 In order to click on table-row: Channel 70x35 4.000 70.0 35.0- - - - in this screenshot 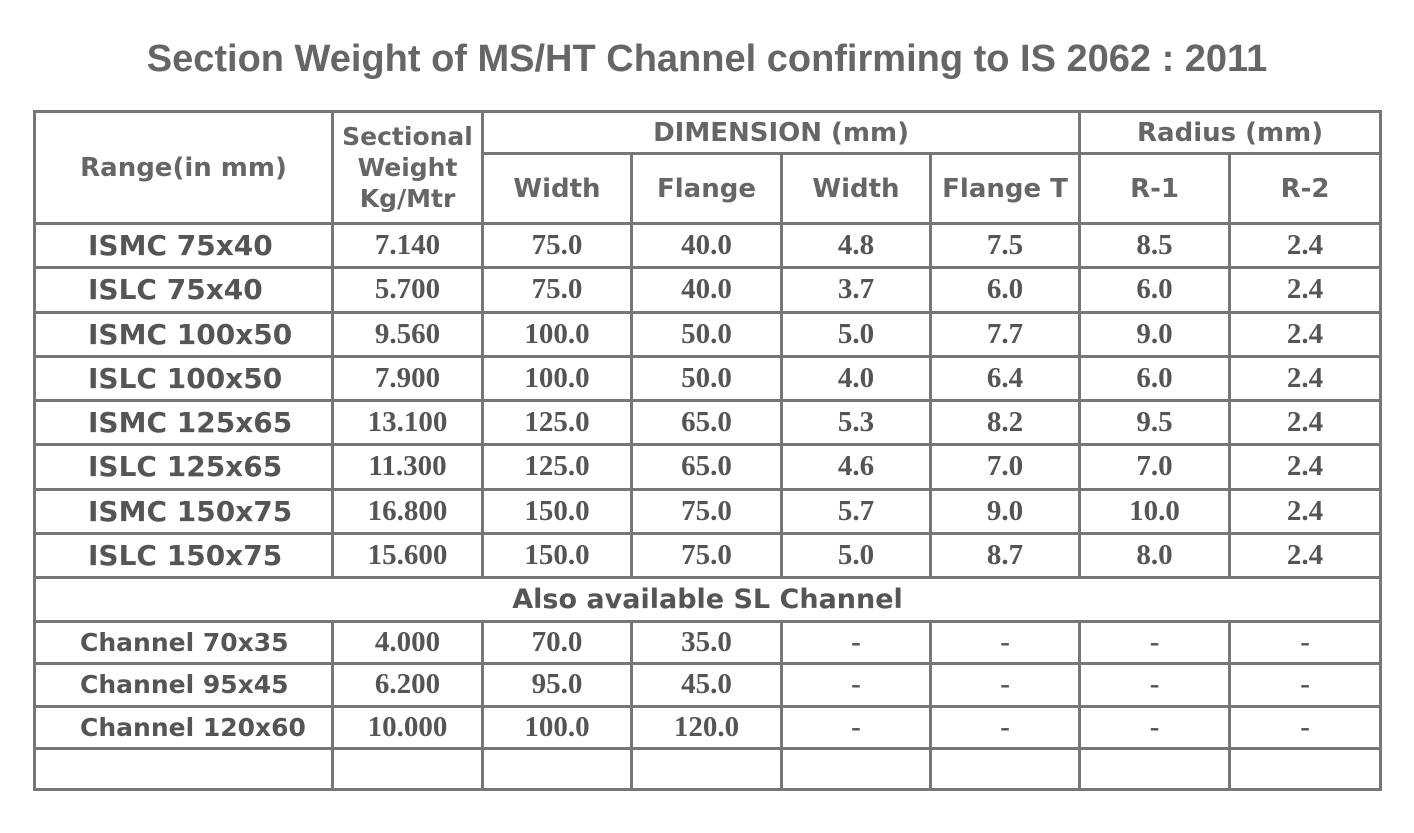, I will do `click(708, 642)`.